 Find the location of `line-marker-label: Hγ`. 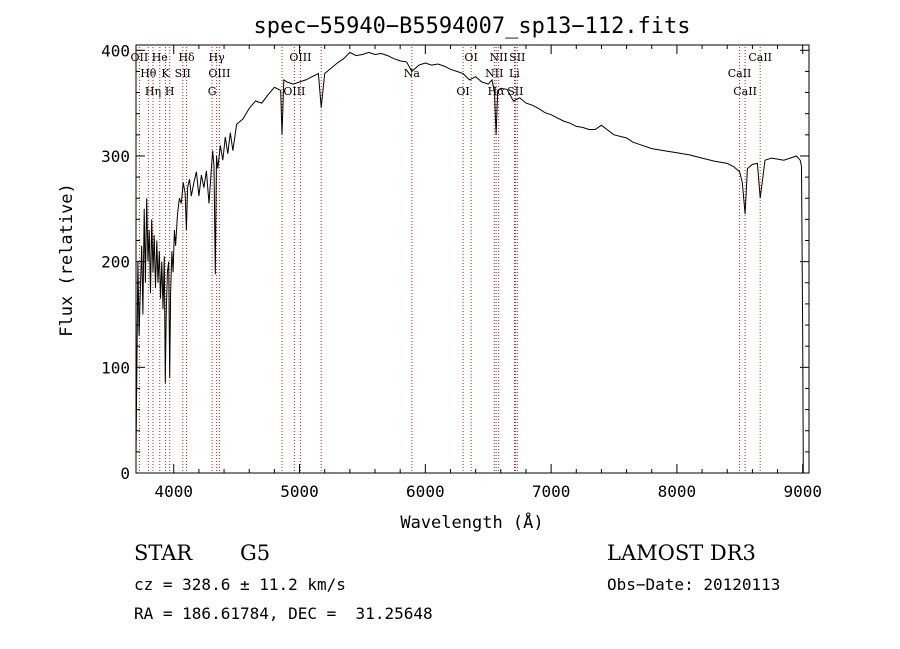

line-marker-label: Hγ is located at coordinates (217, 57).